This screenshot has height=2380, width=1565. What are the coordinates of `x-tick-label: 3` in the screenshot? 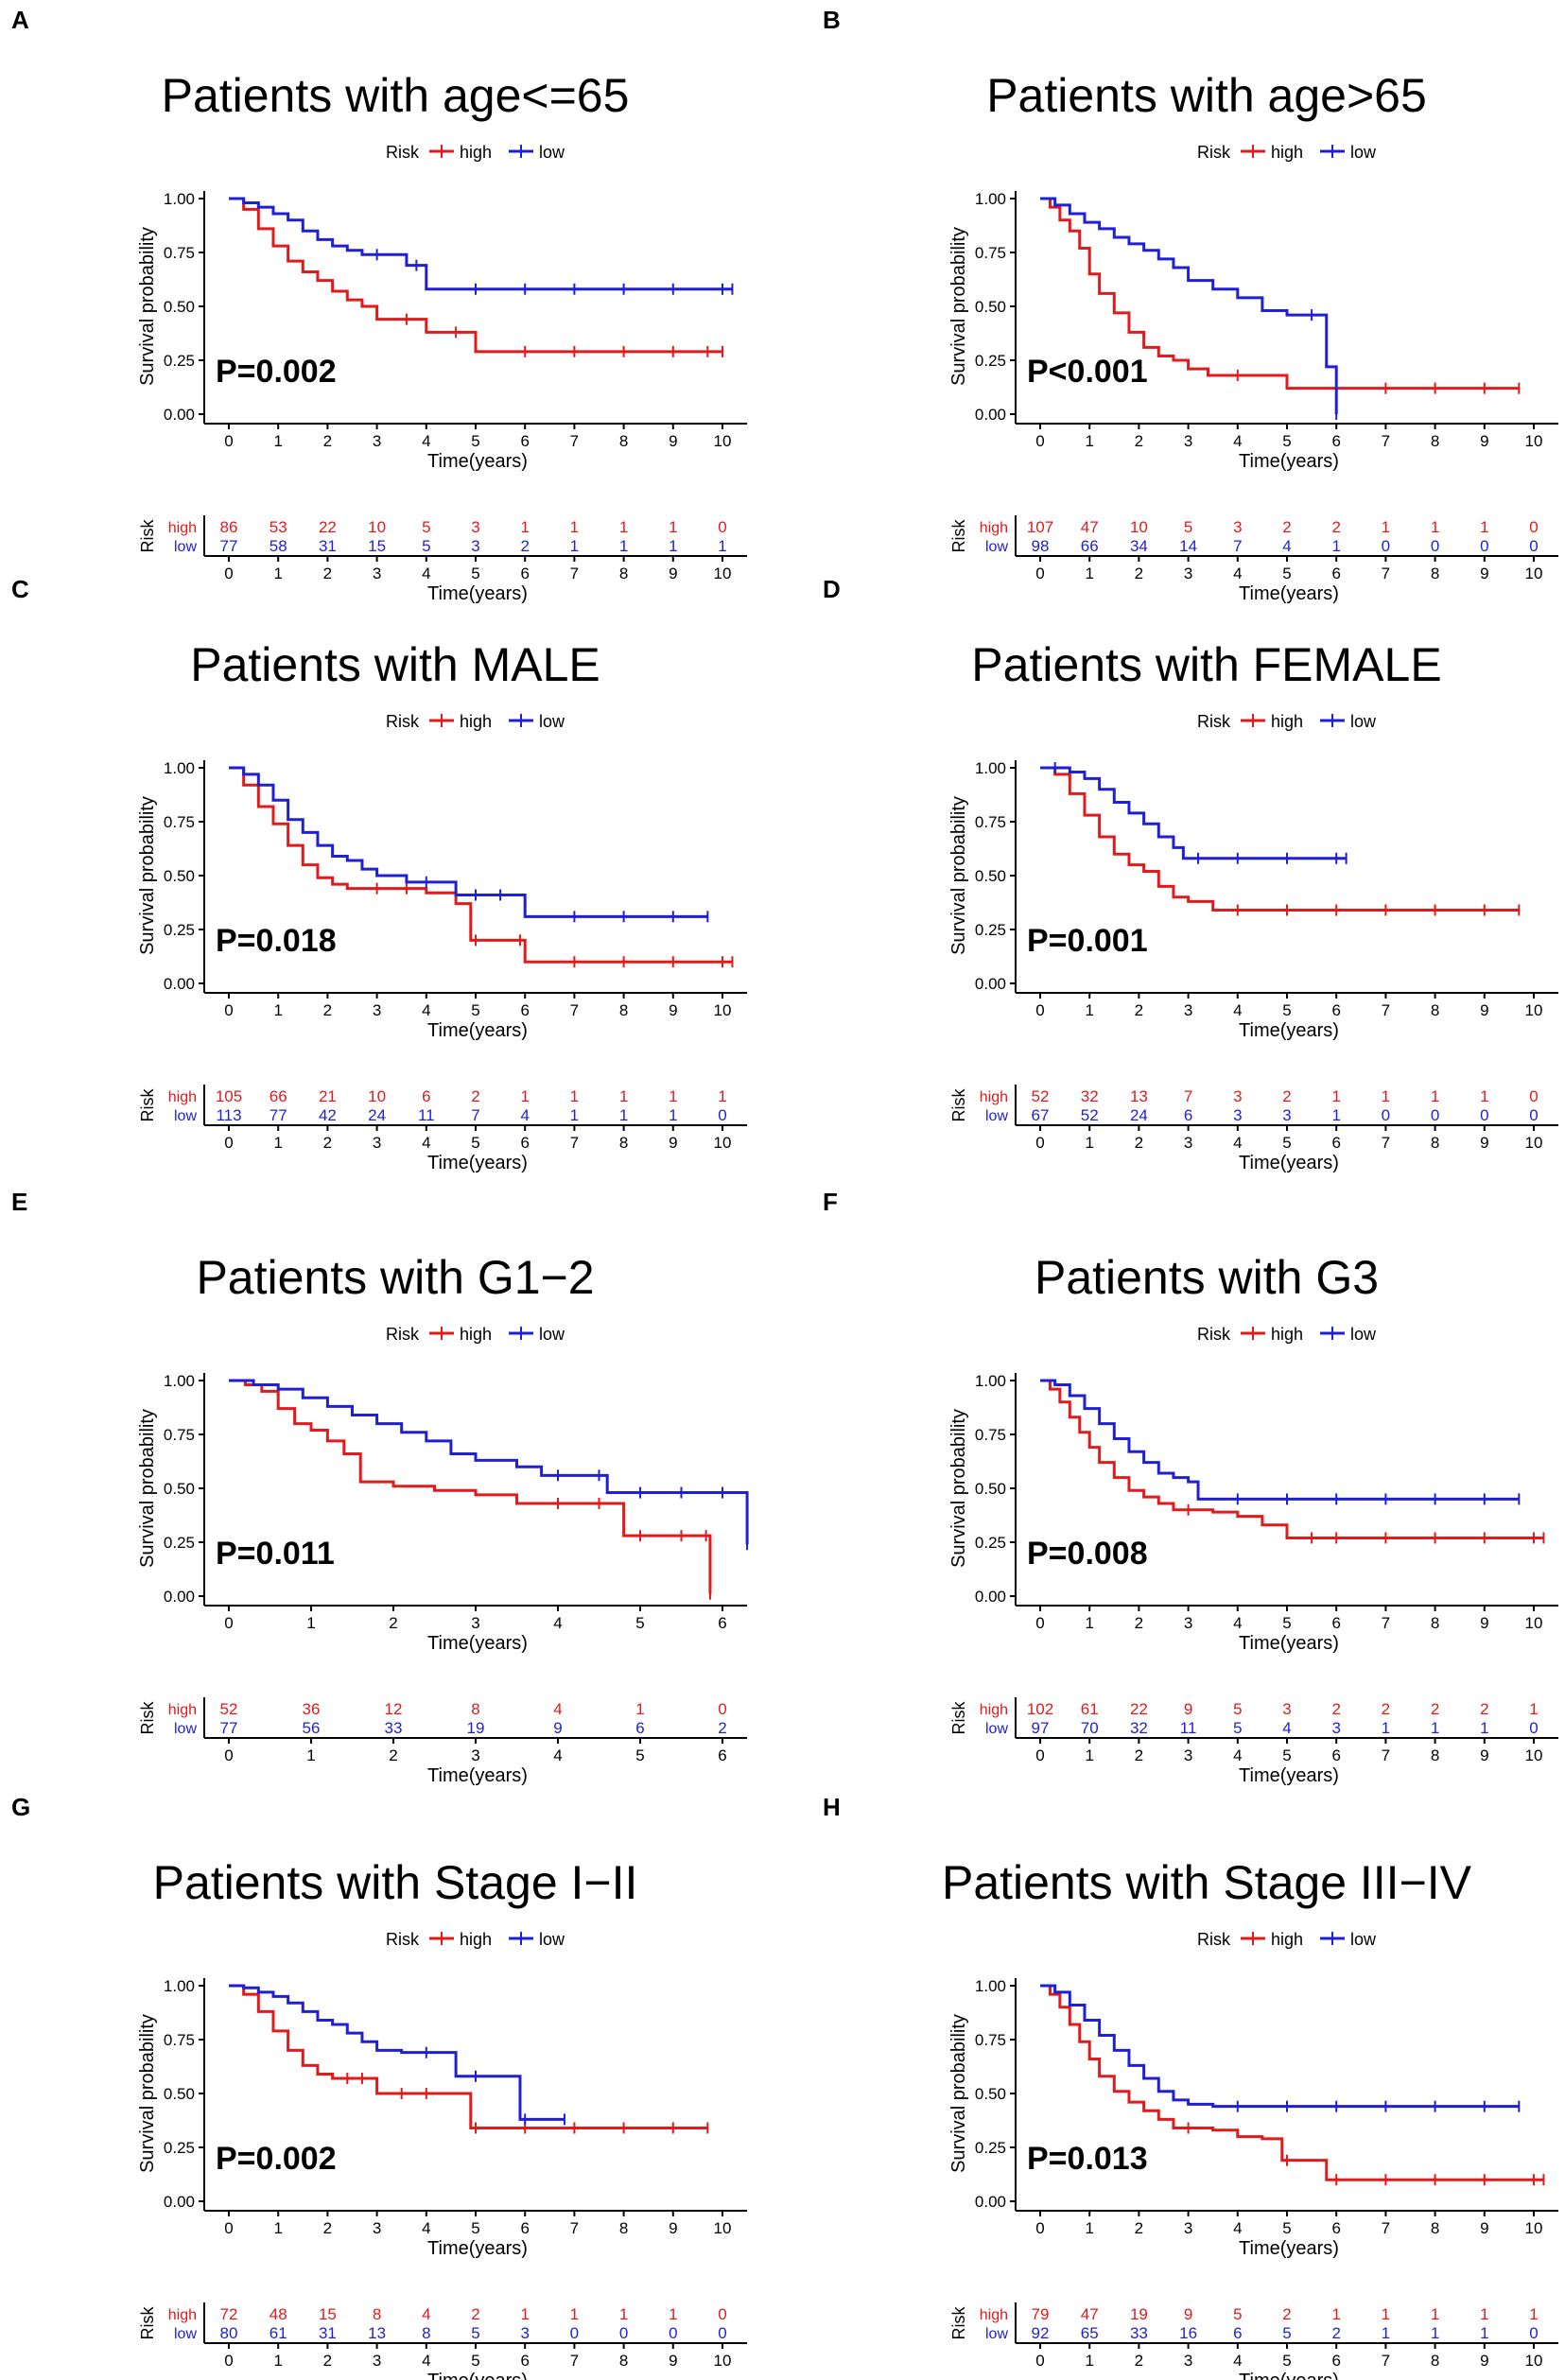 It's located at (1188, 2228).